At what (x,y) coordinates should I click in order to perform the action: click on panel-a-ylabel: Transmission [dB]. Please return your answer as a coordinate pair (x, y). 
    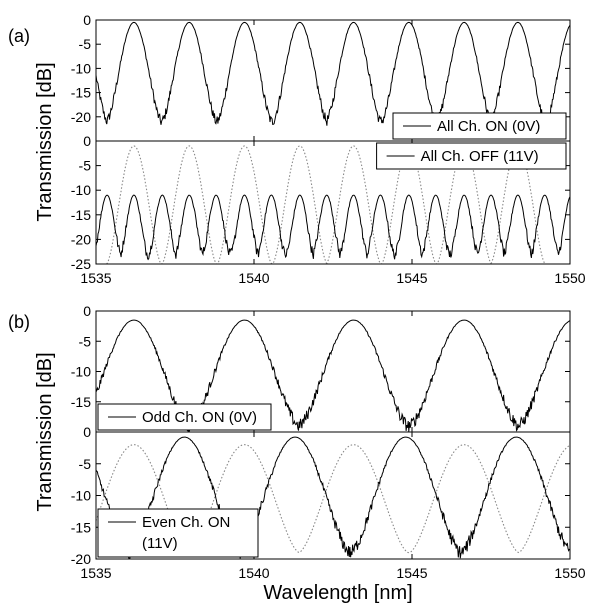
    Looking at the image, I should click on (45, 141).